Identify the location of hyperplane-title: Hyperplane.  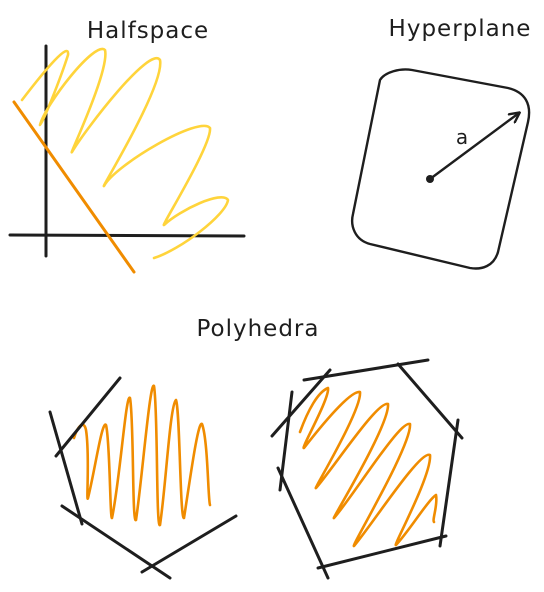
(460, 29).